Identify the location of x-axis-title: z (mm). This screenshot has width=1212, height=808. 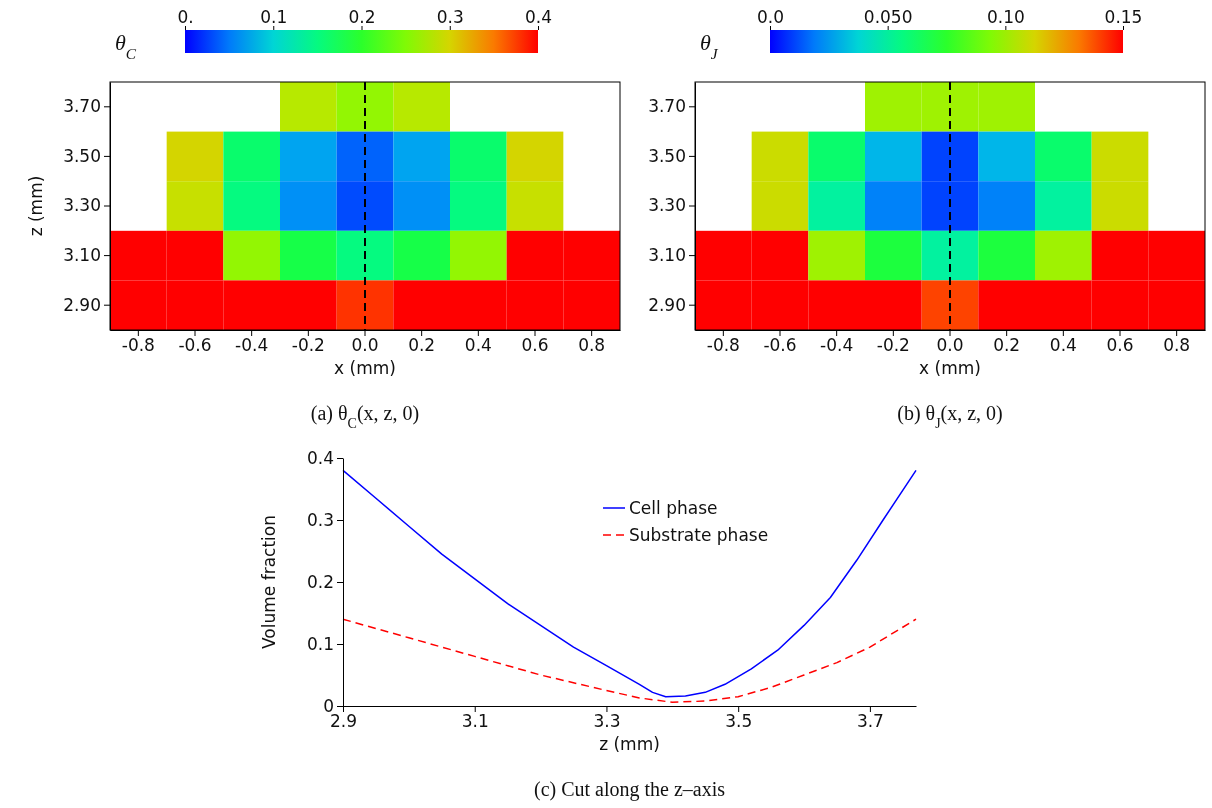
(629, 744).